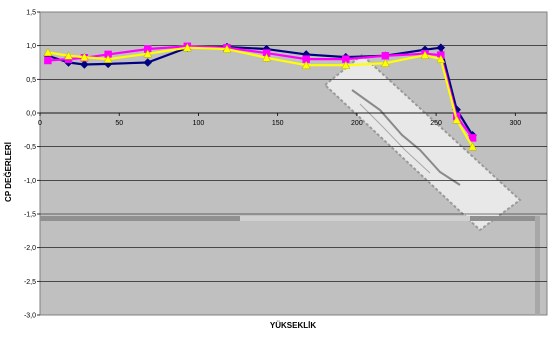 The width and height of the screenshot is (560, 340). Describe the element at coordinates (31, 13) in the screenshot. I see `y-tick-label: 1,5` at that location.